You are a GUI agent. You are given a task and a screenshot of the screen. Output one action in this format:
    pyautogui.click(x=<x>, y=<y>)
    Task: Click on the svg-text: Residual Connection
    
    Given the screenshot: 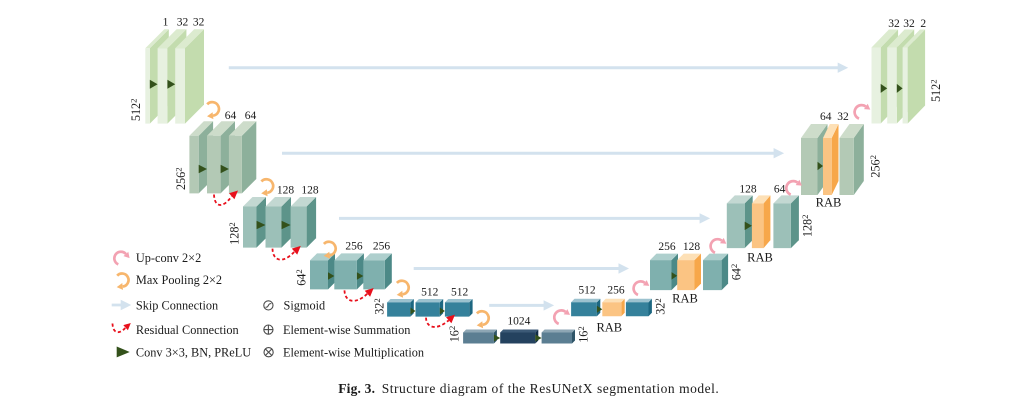 What is the action you would take?
    pyautogui.click(x=187, y=330)
    